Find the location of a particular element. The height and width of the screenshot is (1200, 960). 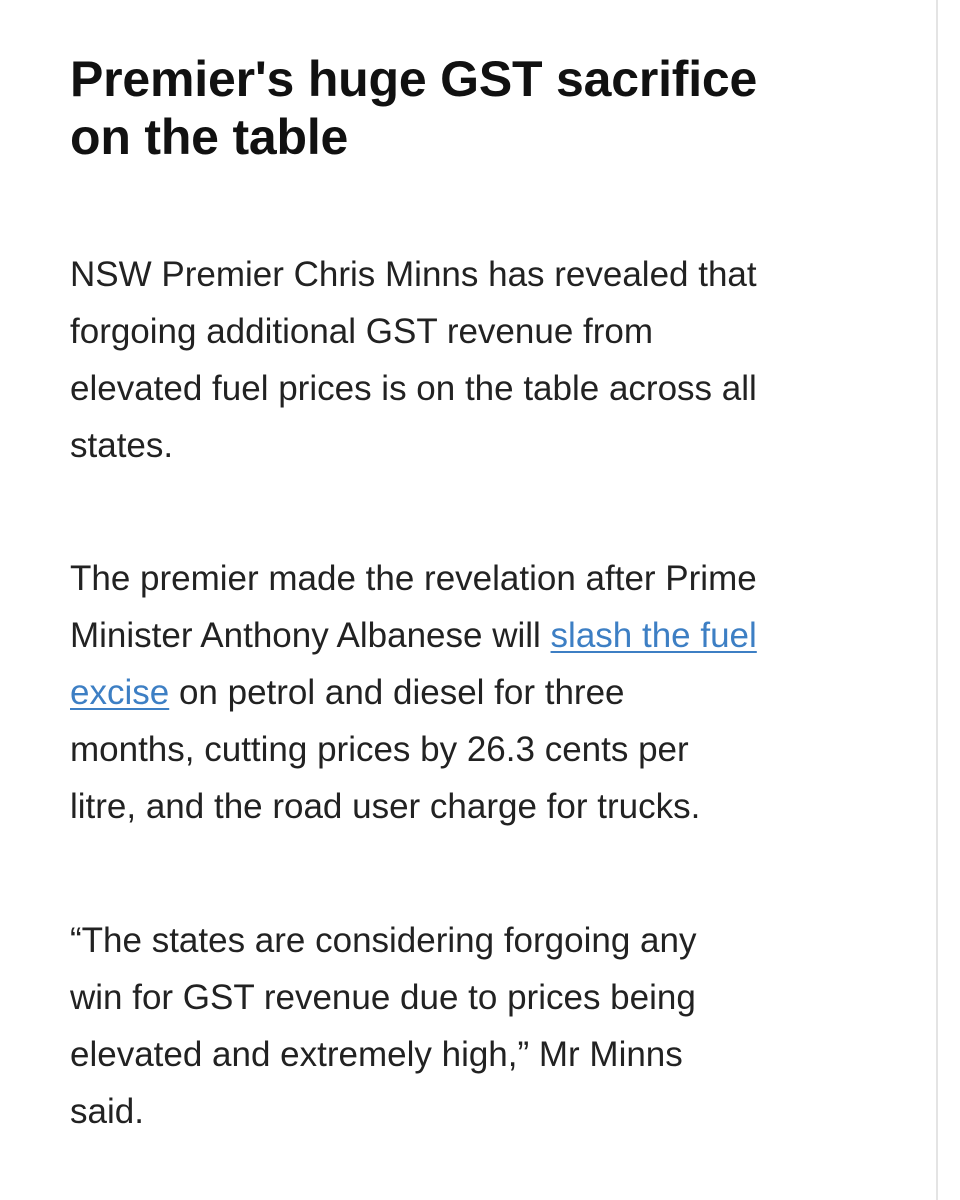

headline-line-2: on the table is located at coordinates (209, 137).